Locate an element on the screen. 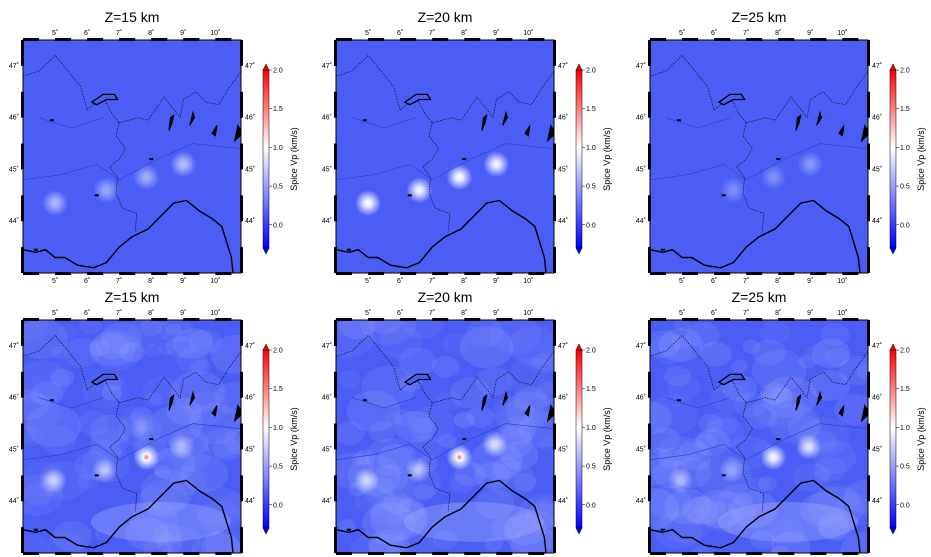  map-content is located at coordinates (759, 436).